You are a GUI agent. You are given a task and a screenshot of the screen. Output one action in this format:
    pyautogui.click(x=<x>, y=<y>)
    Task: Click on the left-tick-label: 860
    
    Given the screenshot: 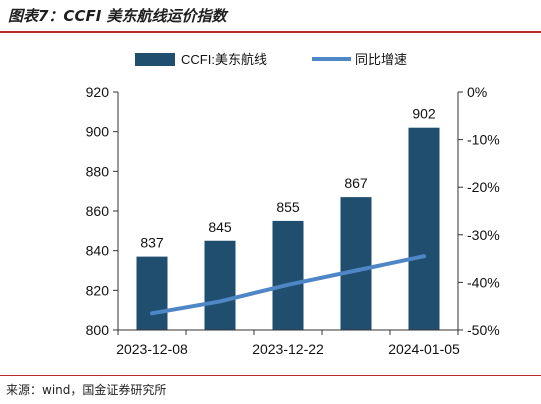 What is the action you would take?
    pyautogui.click(x=98, y=211)
    